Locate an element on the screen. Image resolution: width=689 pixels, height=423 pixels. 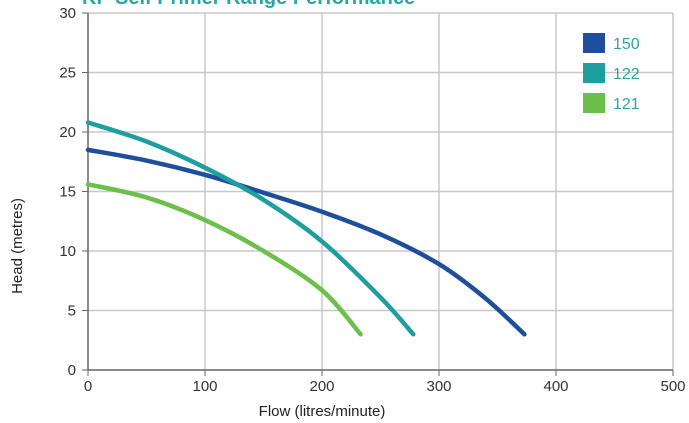
y-axis-label: Head (metres) is located at coordinates (17, 246).